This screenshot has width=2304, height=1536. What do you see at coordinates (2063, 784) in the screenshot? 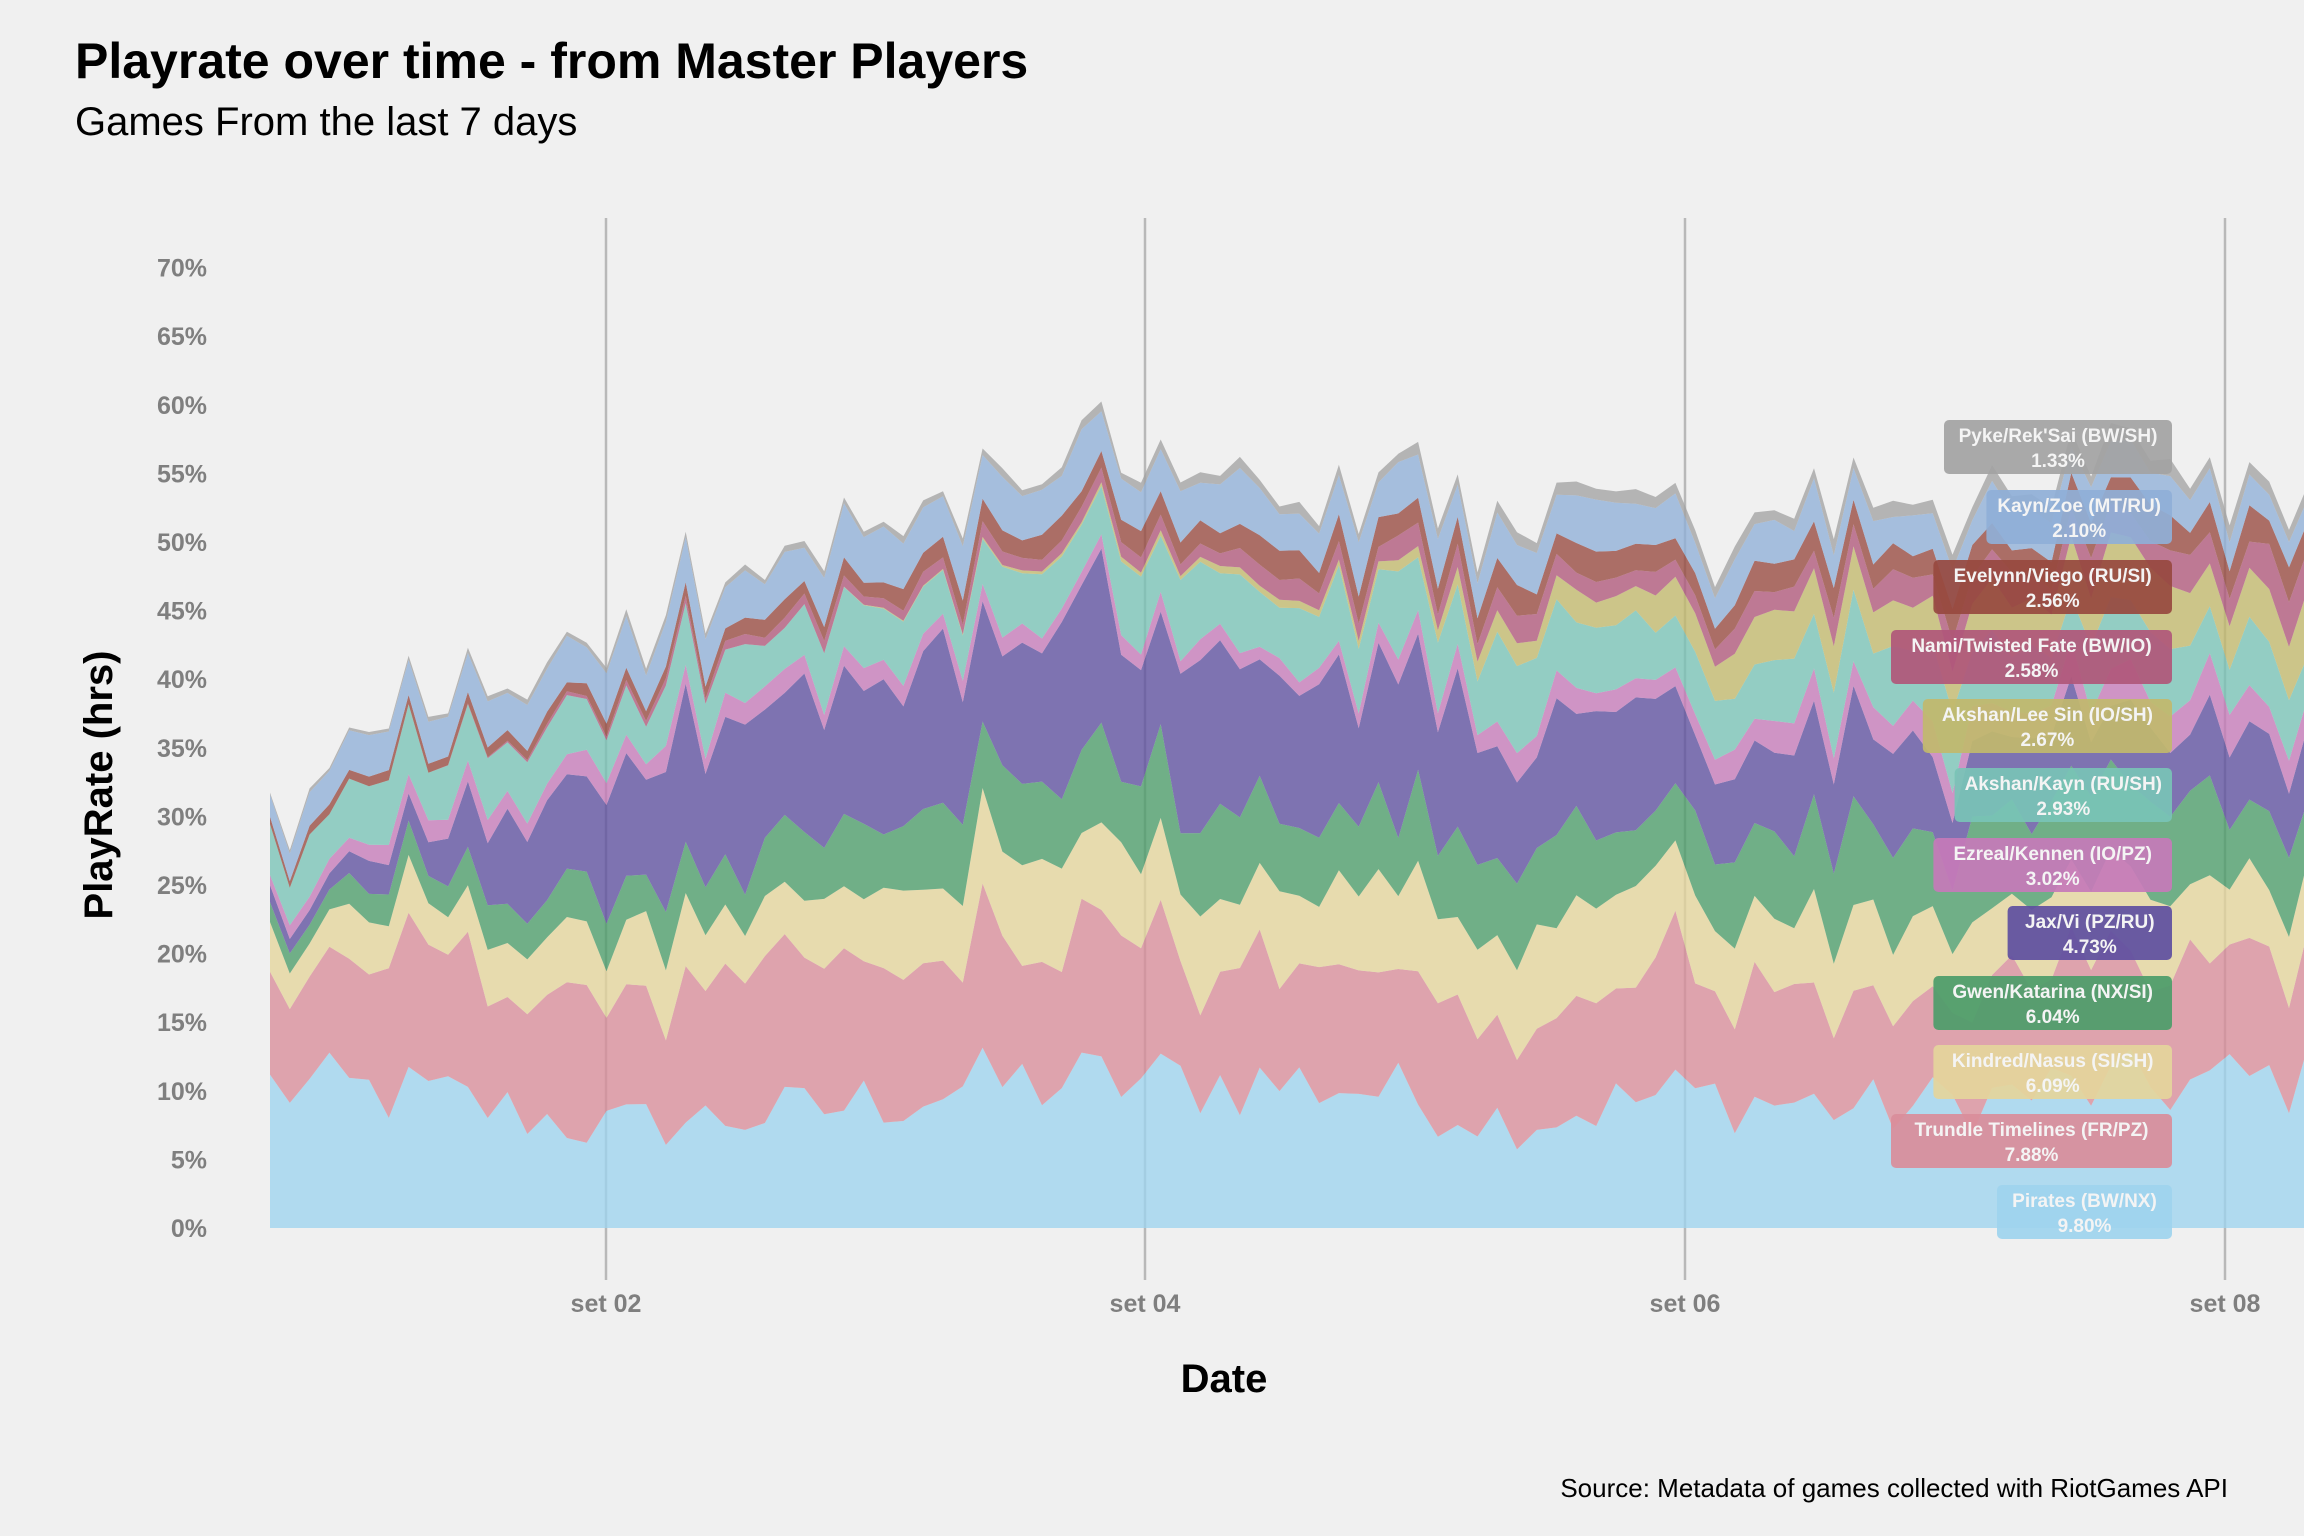
I see `series-label-name: Akshan/Kayn (RU/SH)` at bounding box center [2063, 784].